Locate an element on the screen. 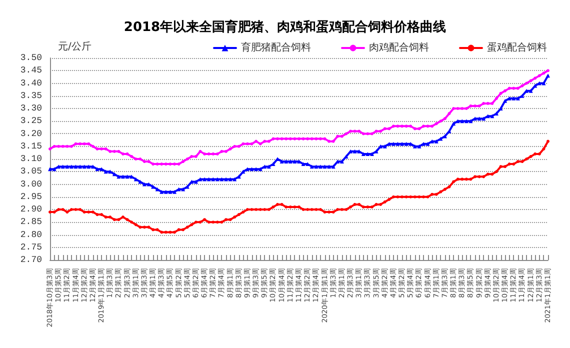  legend-label: 蛋鸡配合饲料 is located at coordinates (517, 48).